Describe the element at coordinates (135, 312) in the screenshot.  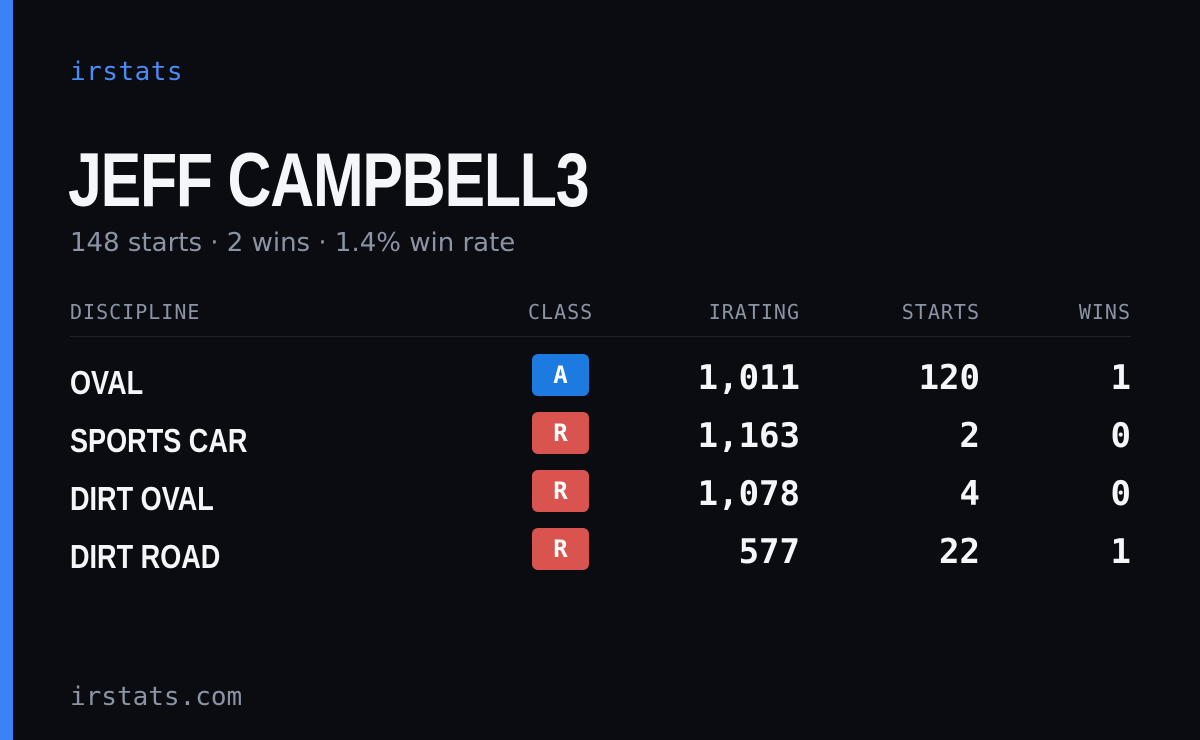
I see `header-discipline: DISCIPLINE` at that location.